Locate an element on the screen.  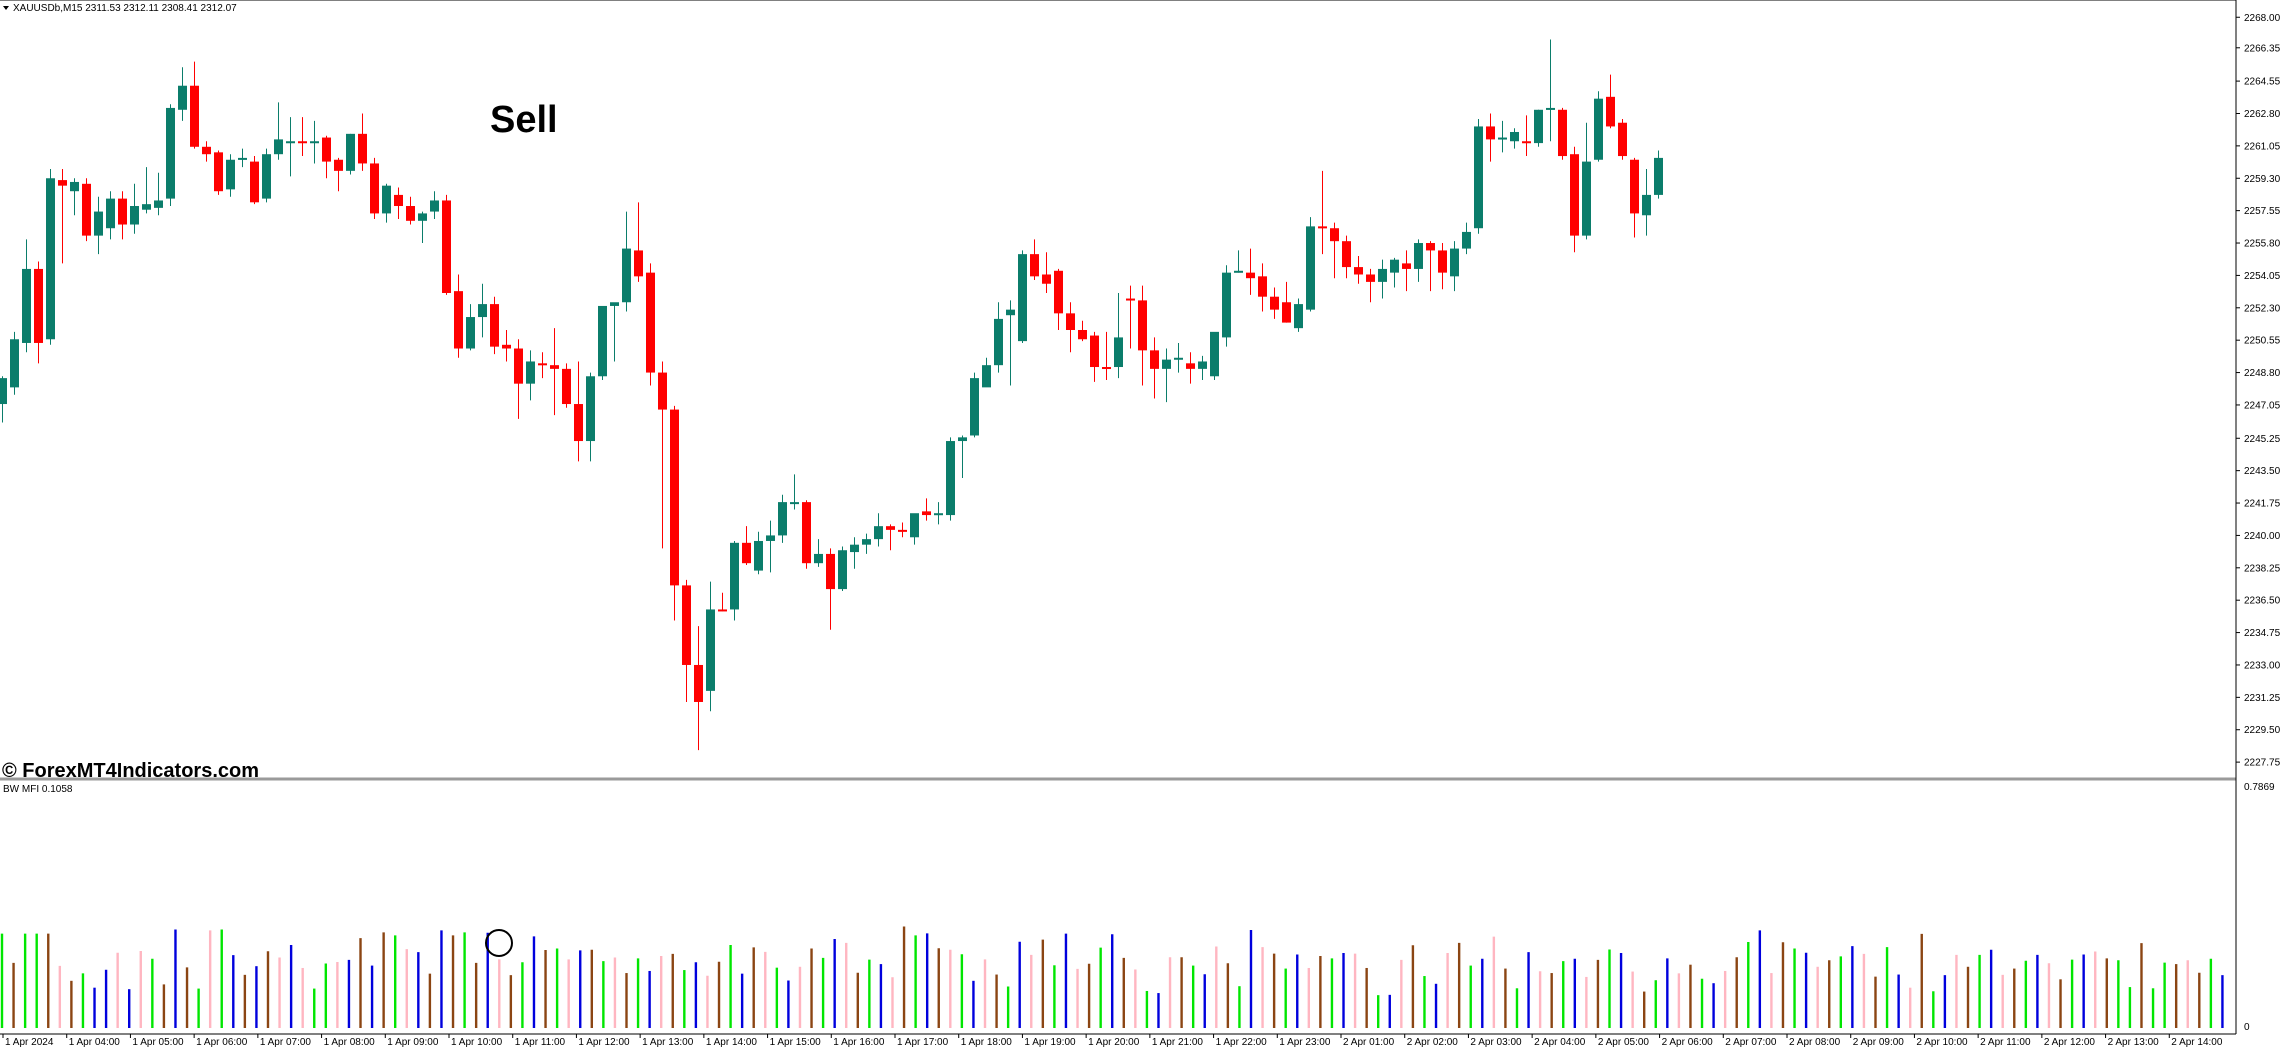
time-axis-label: 1 Apr 17:00 is located at coordinates (923, 1042).